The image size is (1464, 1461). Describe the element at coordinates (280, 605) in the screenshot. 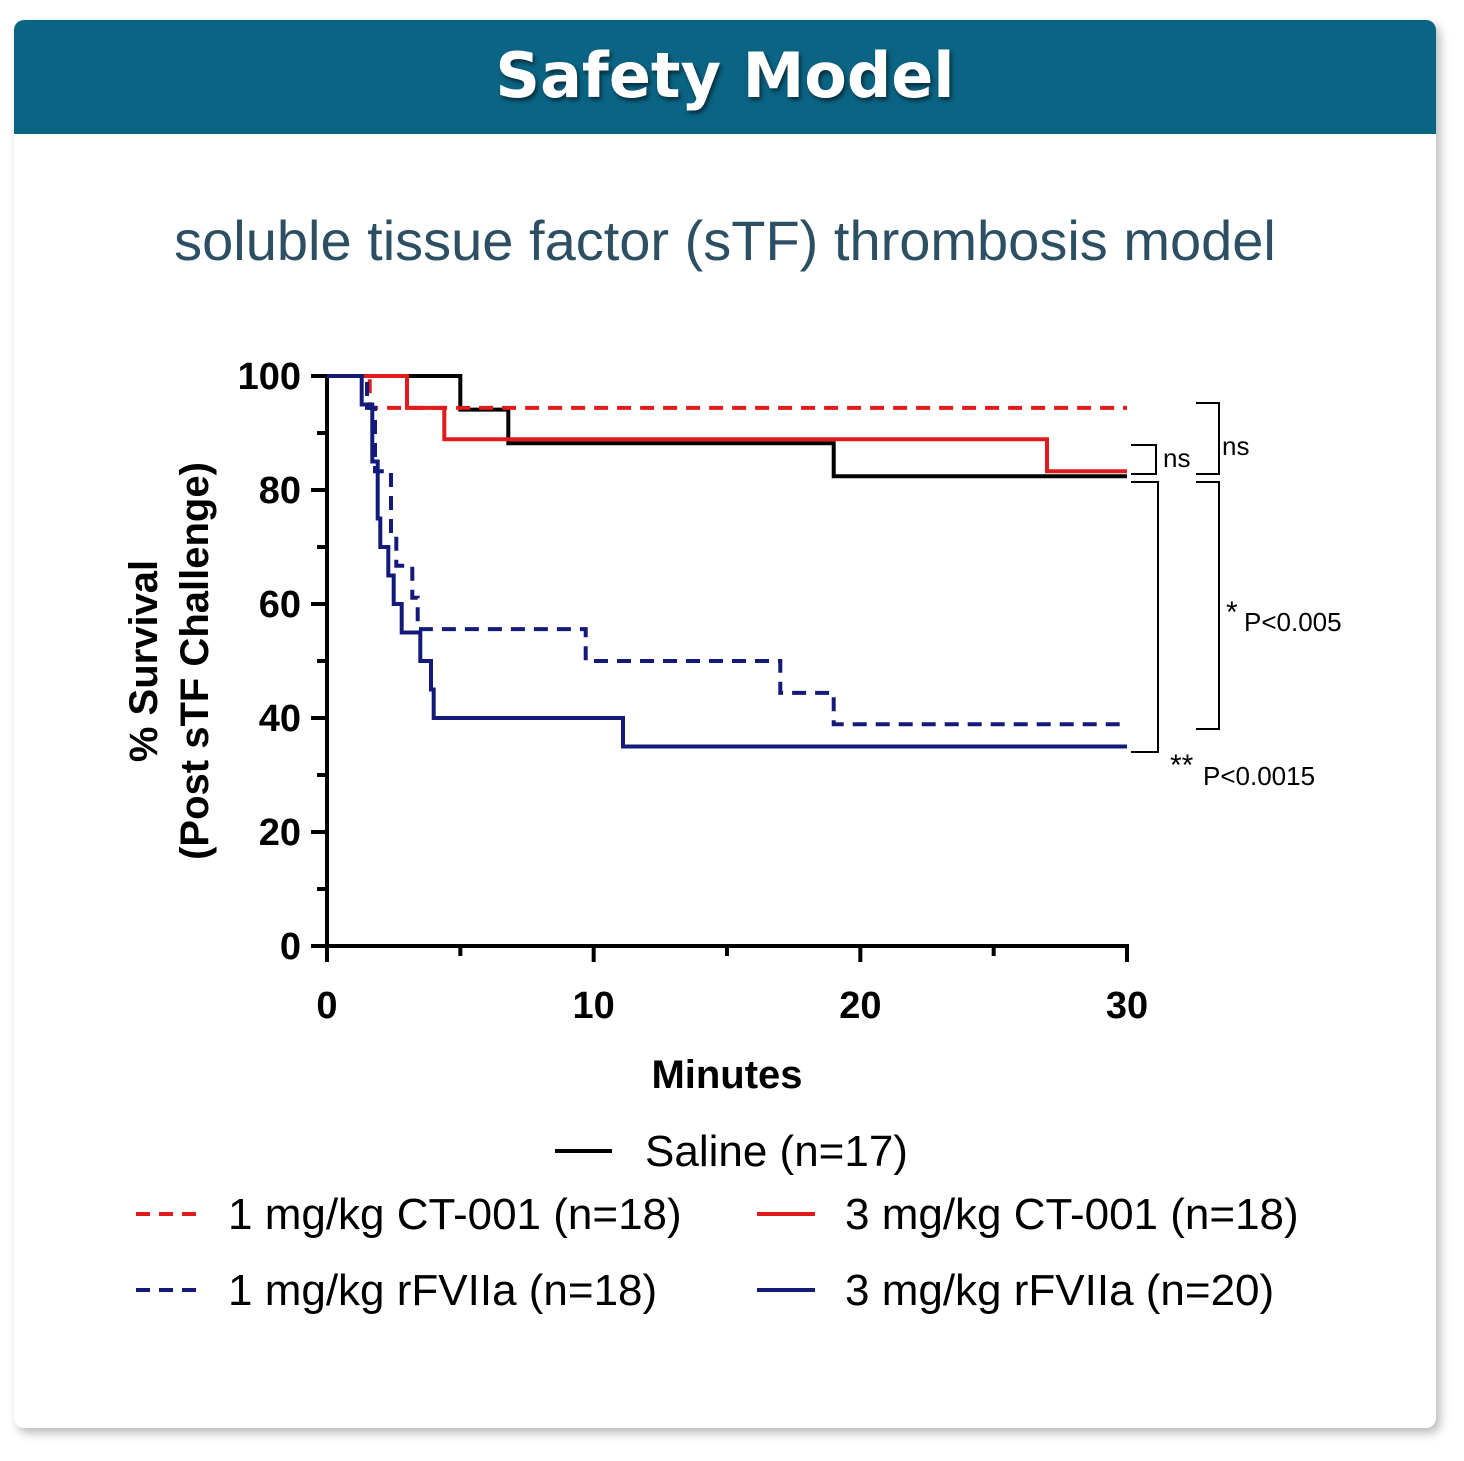

I see `y-tick-label: 60` at that location.